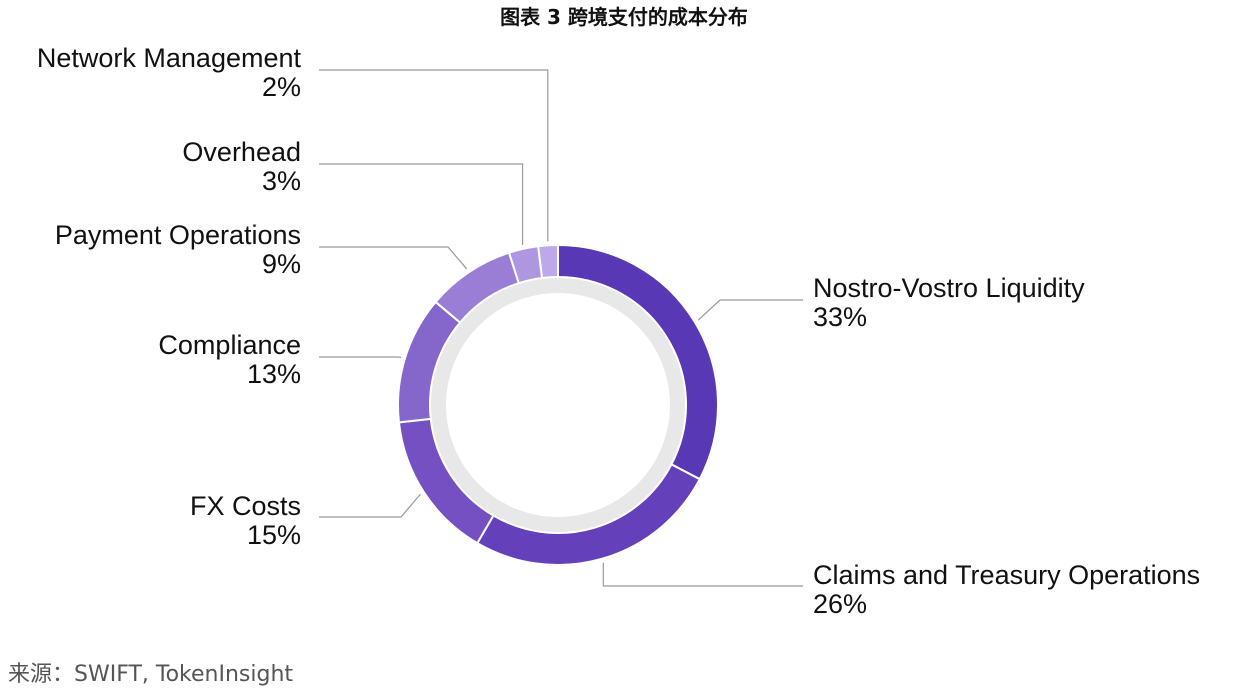 Image resolution: width=1259 pixels, height=690 pixels. Describe the element at coordinates (241, 152) in the screenshot. I see `slice-label: Overhead` at that location.